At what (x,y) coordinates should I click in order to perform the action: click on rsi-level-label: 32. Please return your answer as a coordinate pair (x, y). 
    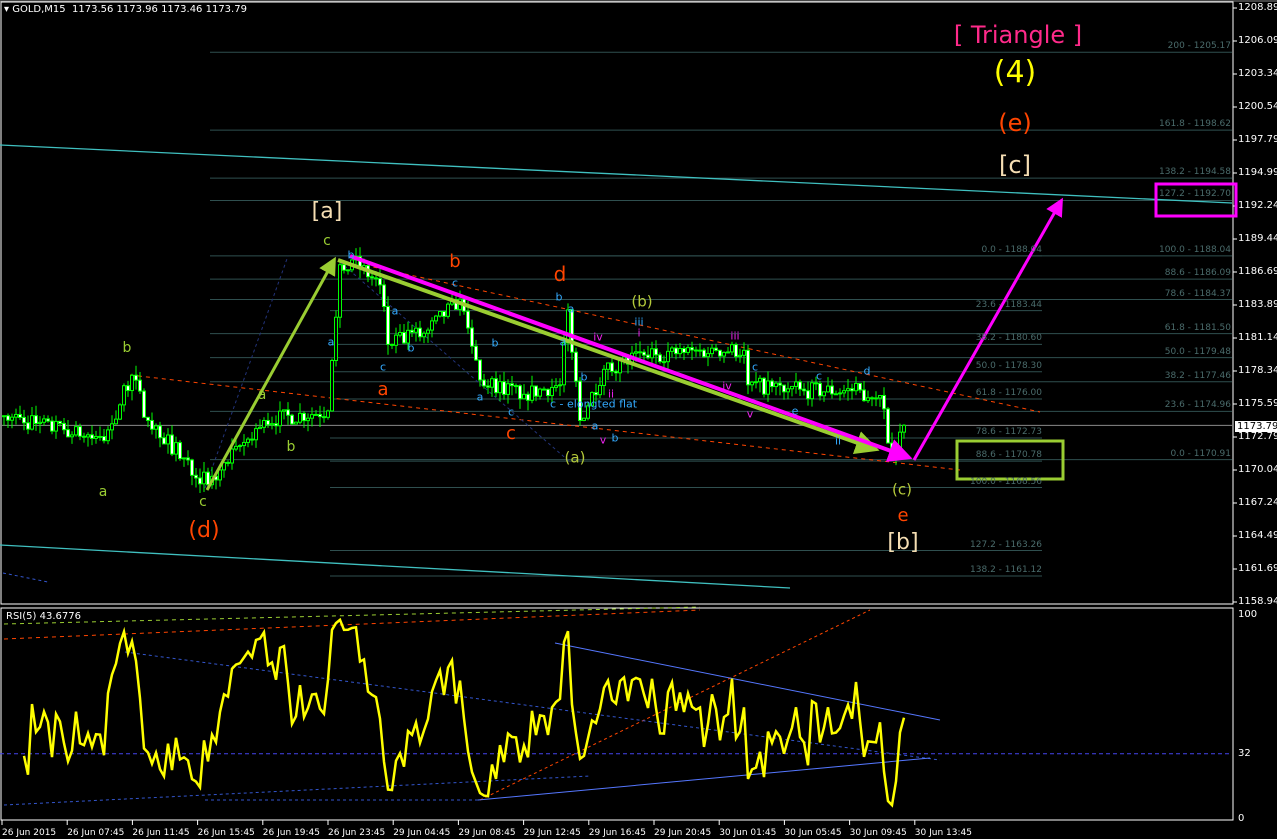
    Looking at the image, I should click on (1244, 753).